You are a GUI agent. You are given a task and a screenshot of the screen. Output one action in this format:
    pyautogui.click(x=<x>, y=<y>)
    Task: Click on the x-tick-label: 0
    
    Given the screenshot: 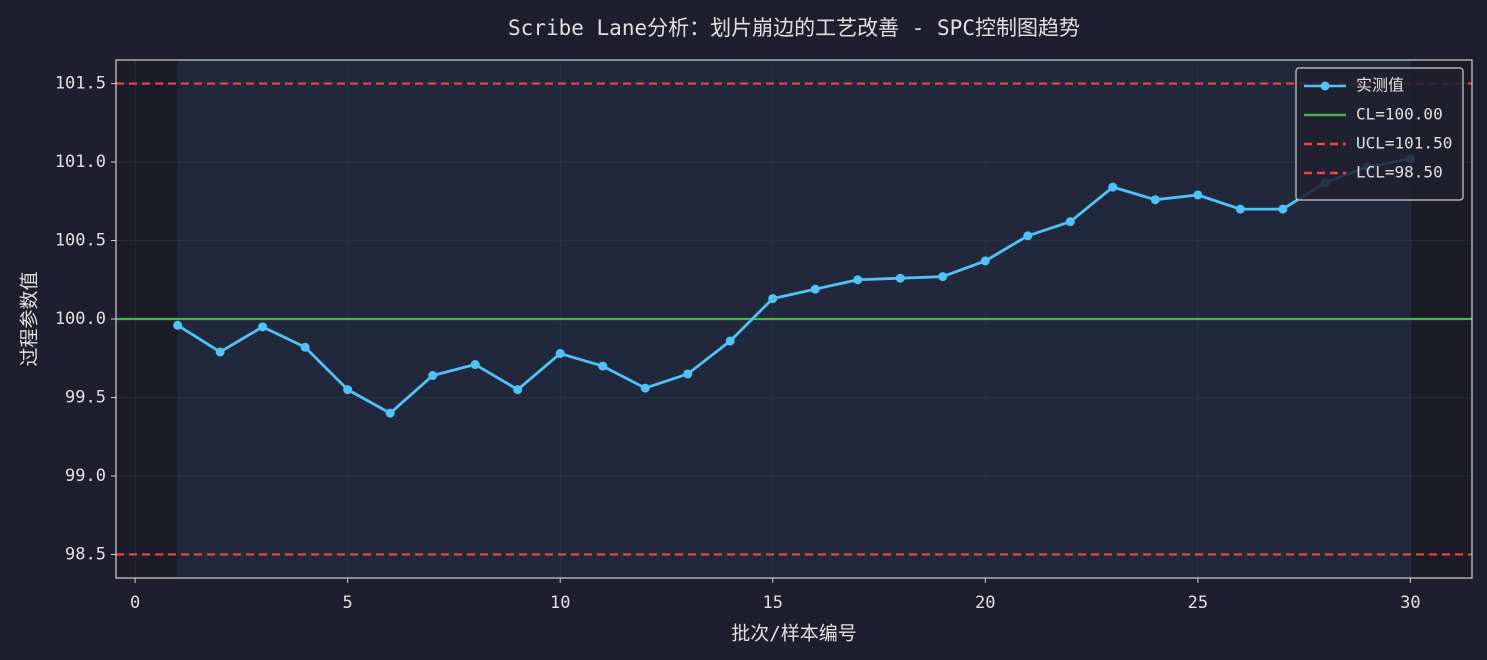 What is the action you would take?
    pyautogui.click(x=135, y=603)
    